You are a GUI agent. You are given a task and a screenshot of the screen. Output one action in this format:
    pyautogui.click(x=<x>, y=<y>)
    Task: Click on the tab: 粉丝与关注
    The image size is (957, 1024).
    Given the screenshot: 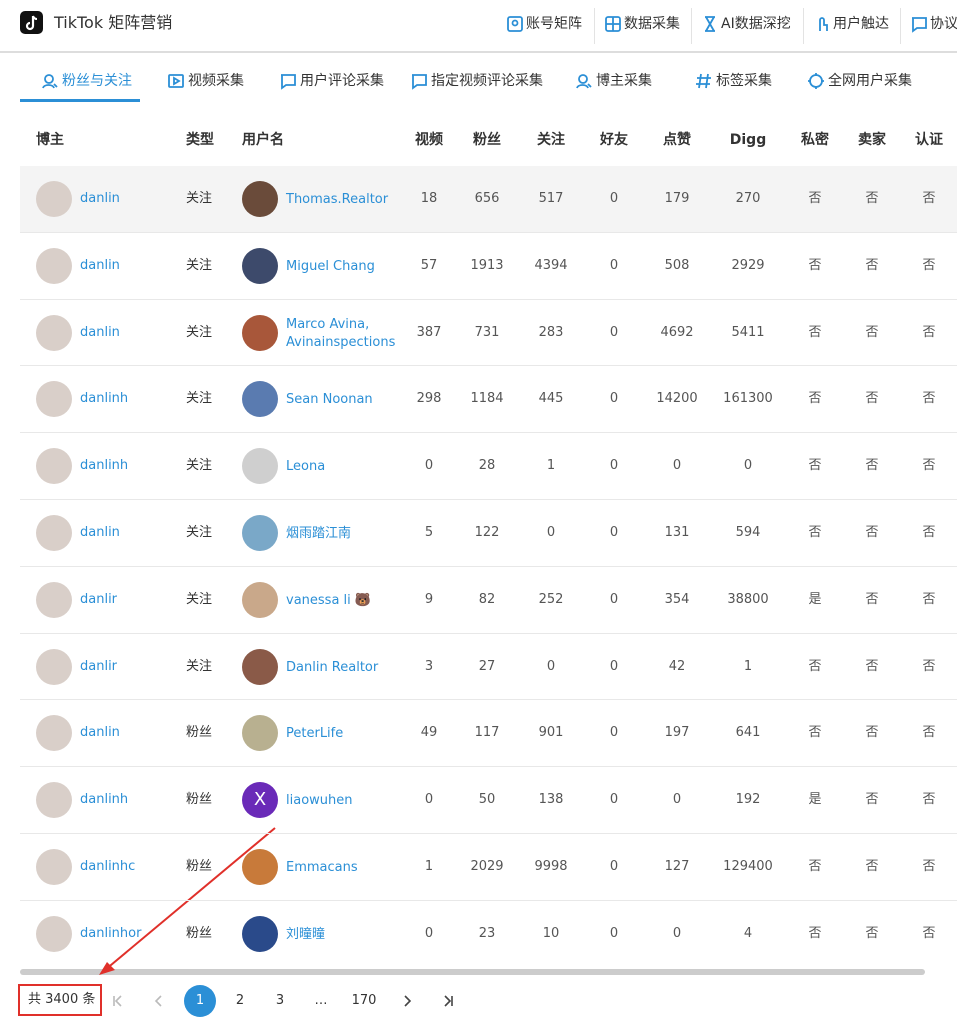 What is the action you would take?
    pyautogui.click(x=97, y=81)
    